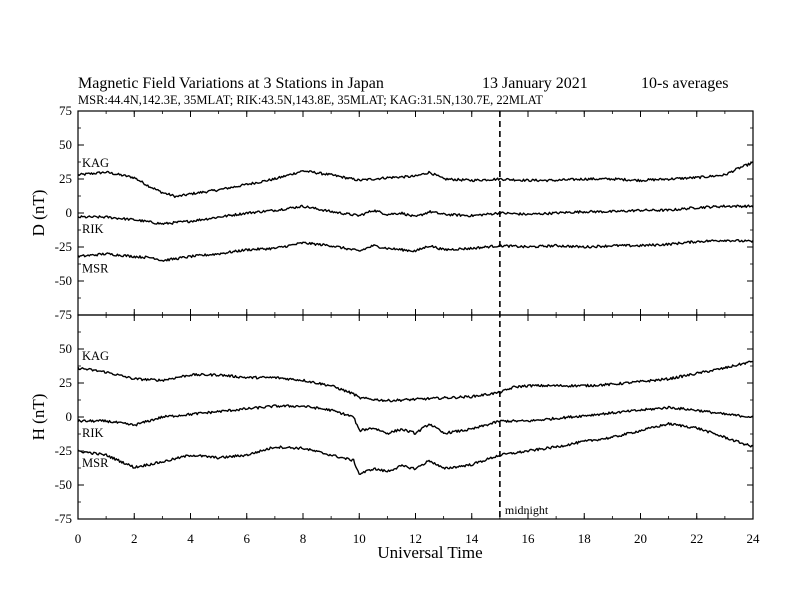 The width and height of the screenshot is (792, 612). I want to click on series-h-kag, so click(415, 381).